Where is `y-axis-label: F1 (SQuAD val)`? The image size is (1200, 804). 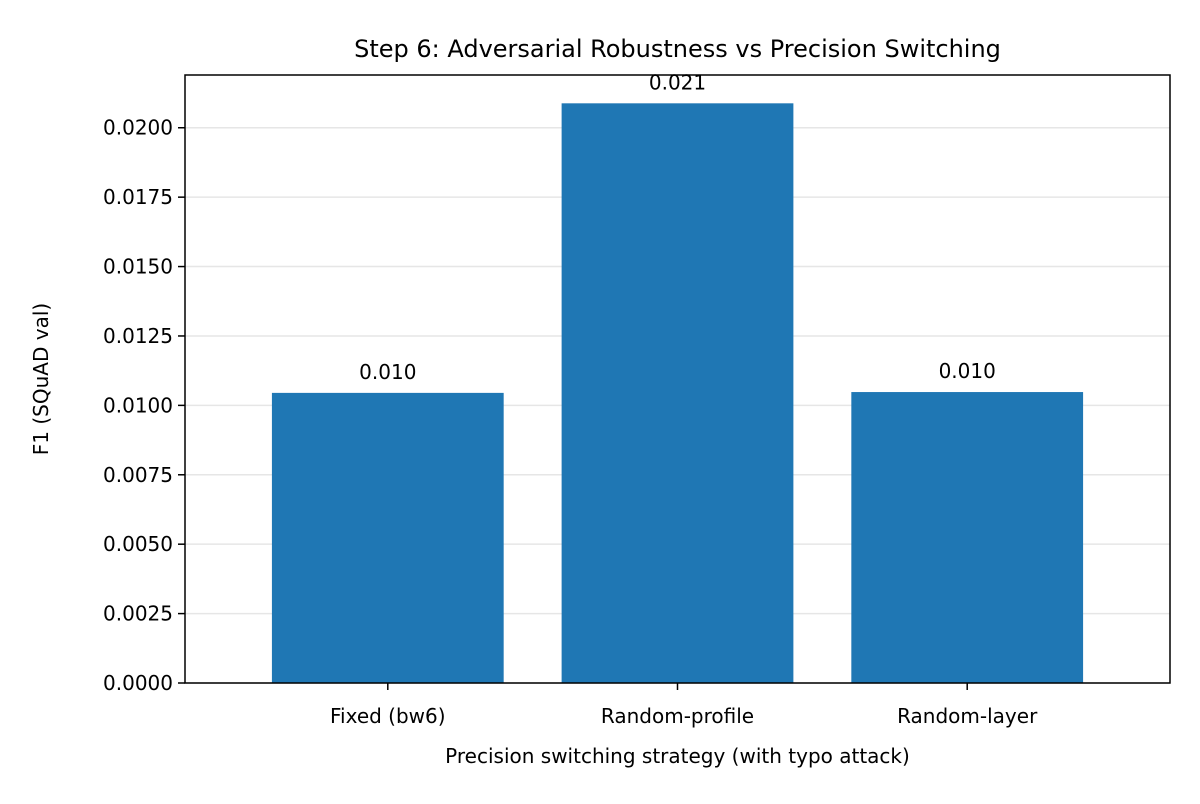
y-axis-label: F1 (SQuAD val) is located at coordinates (41, 379).